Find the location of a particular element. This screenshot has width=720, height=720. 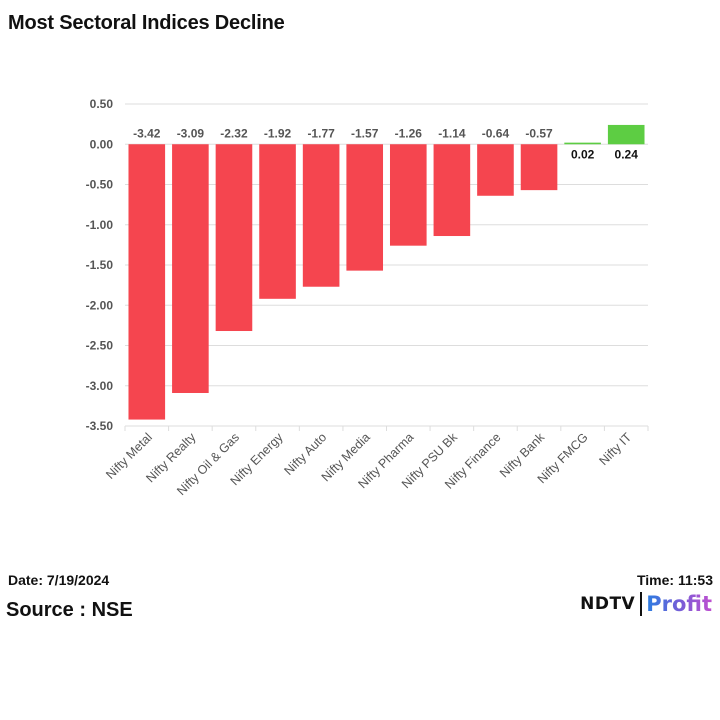

data-label: -3.09 is located at coordinates (191, 133).